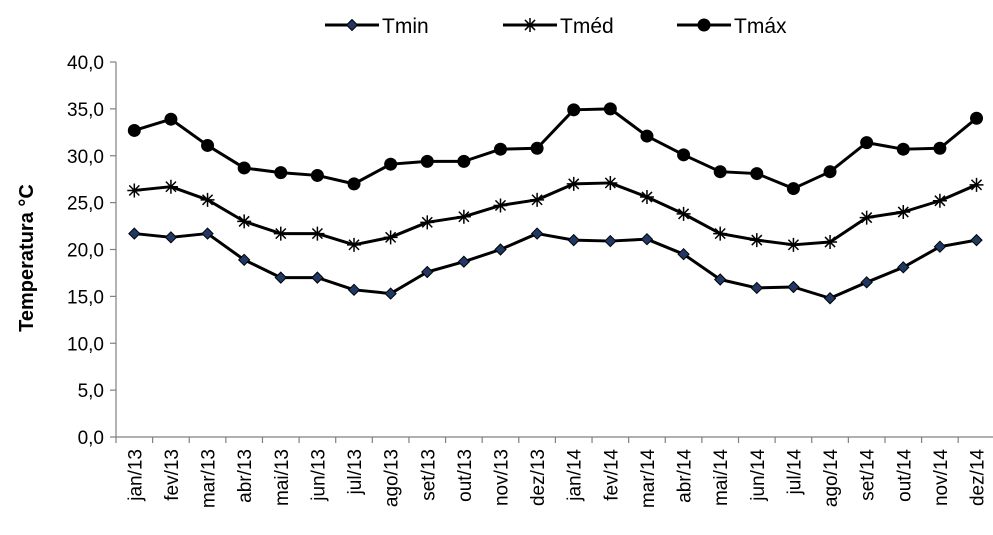 The height and width of the screenshot is (535, 993). Describe the element at coordinates (392, 478) in the screenshot. I see `x-tick-label: ago/13` at that location.